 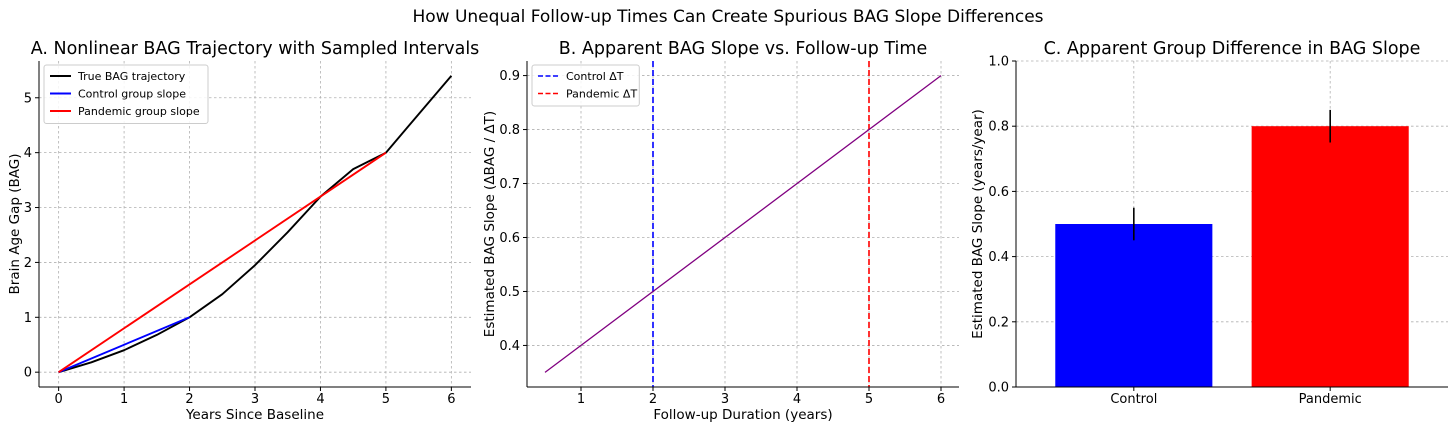 I want to click on y-tick-label: 1, so click(x=28, y=318).